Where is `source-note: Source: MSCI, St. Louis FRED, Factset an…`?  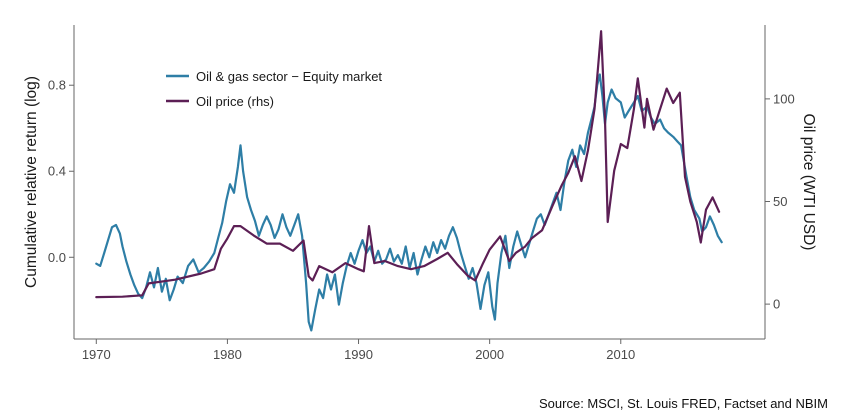 source-note: Source: MSCI, St. Louis FRED, Factset an… is located at coordinates (683, 403).